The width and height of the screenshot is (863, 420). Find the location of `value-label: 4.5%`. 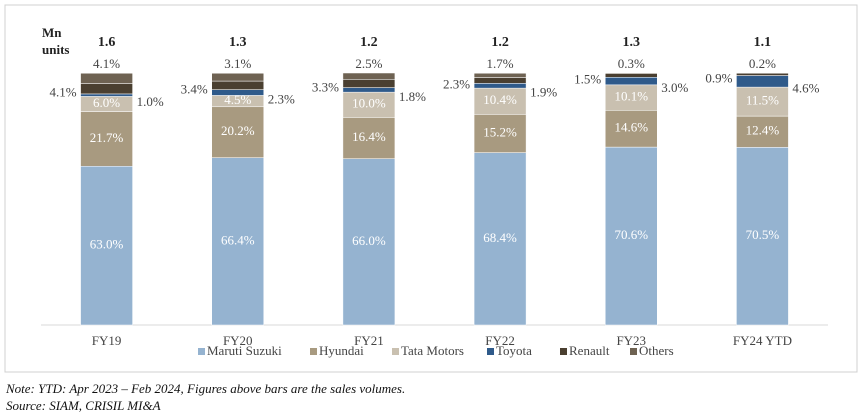

value-label: 4.5% is located at coordinates (237, 99).